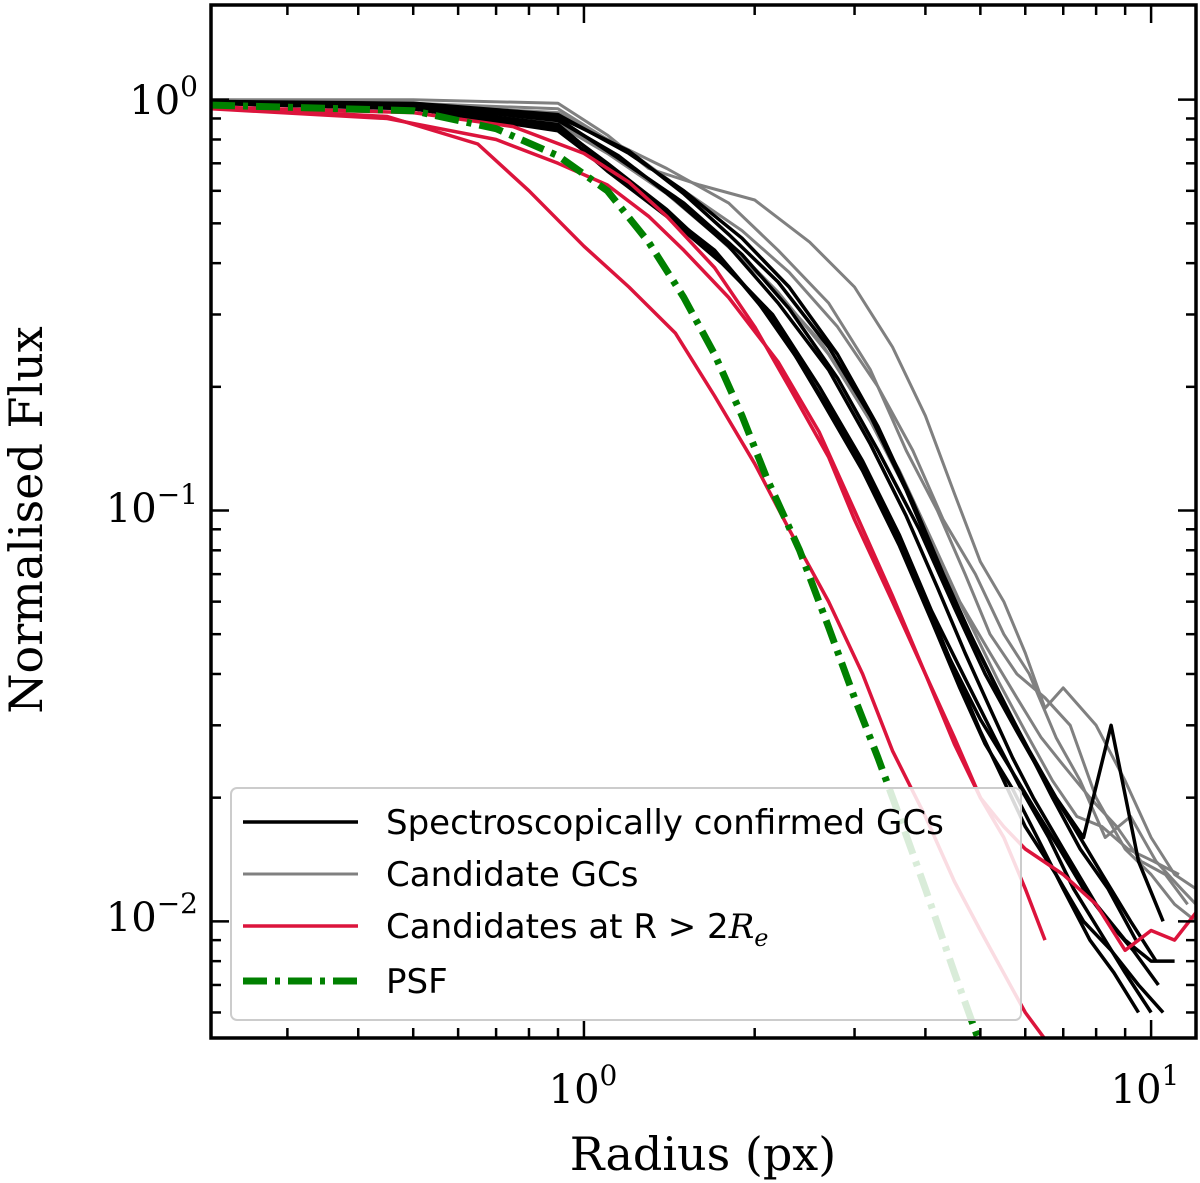 This screenshot has height=1183, width=1200. Describe the element at coordinates (577, 929) in the screenshot. I see `legend-label-outer: Candidates at R > 2Re` at that location.